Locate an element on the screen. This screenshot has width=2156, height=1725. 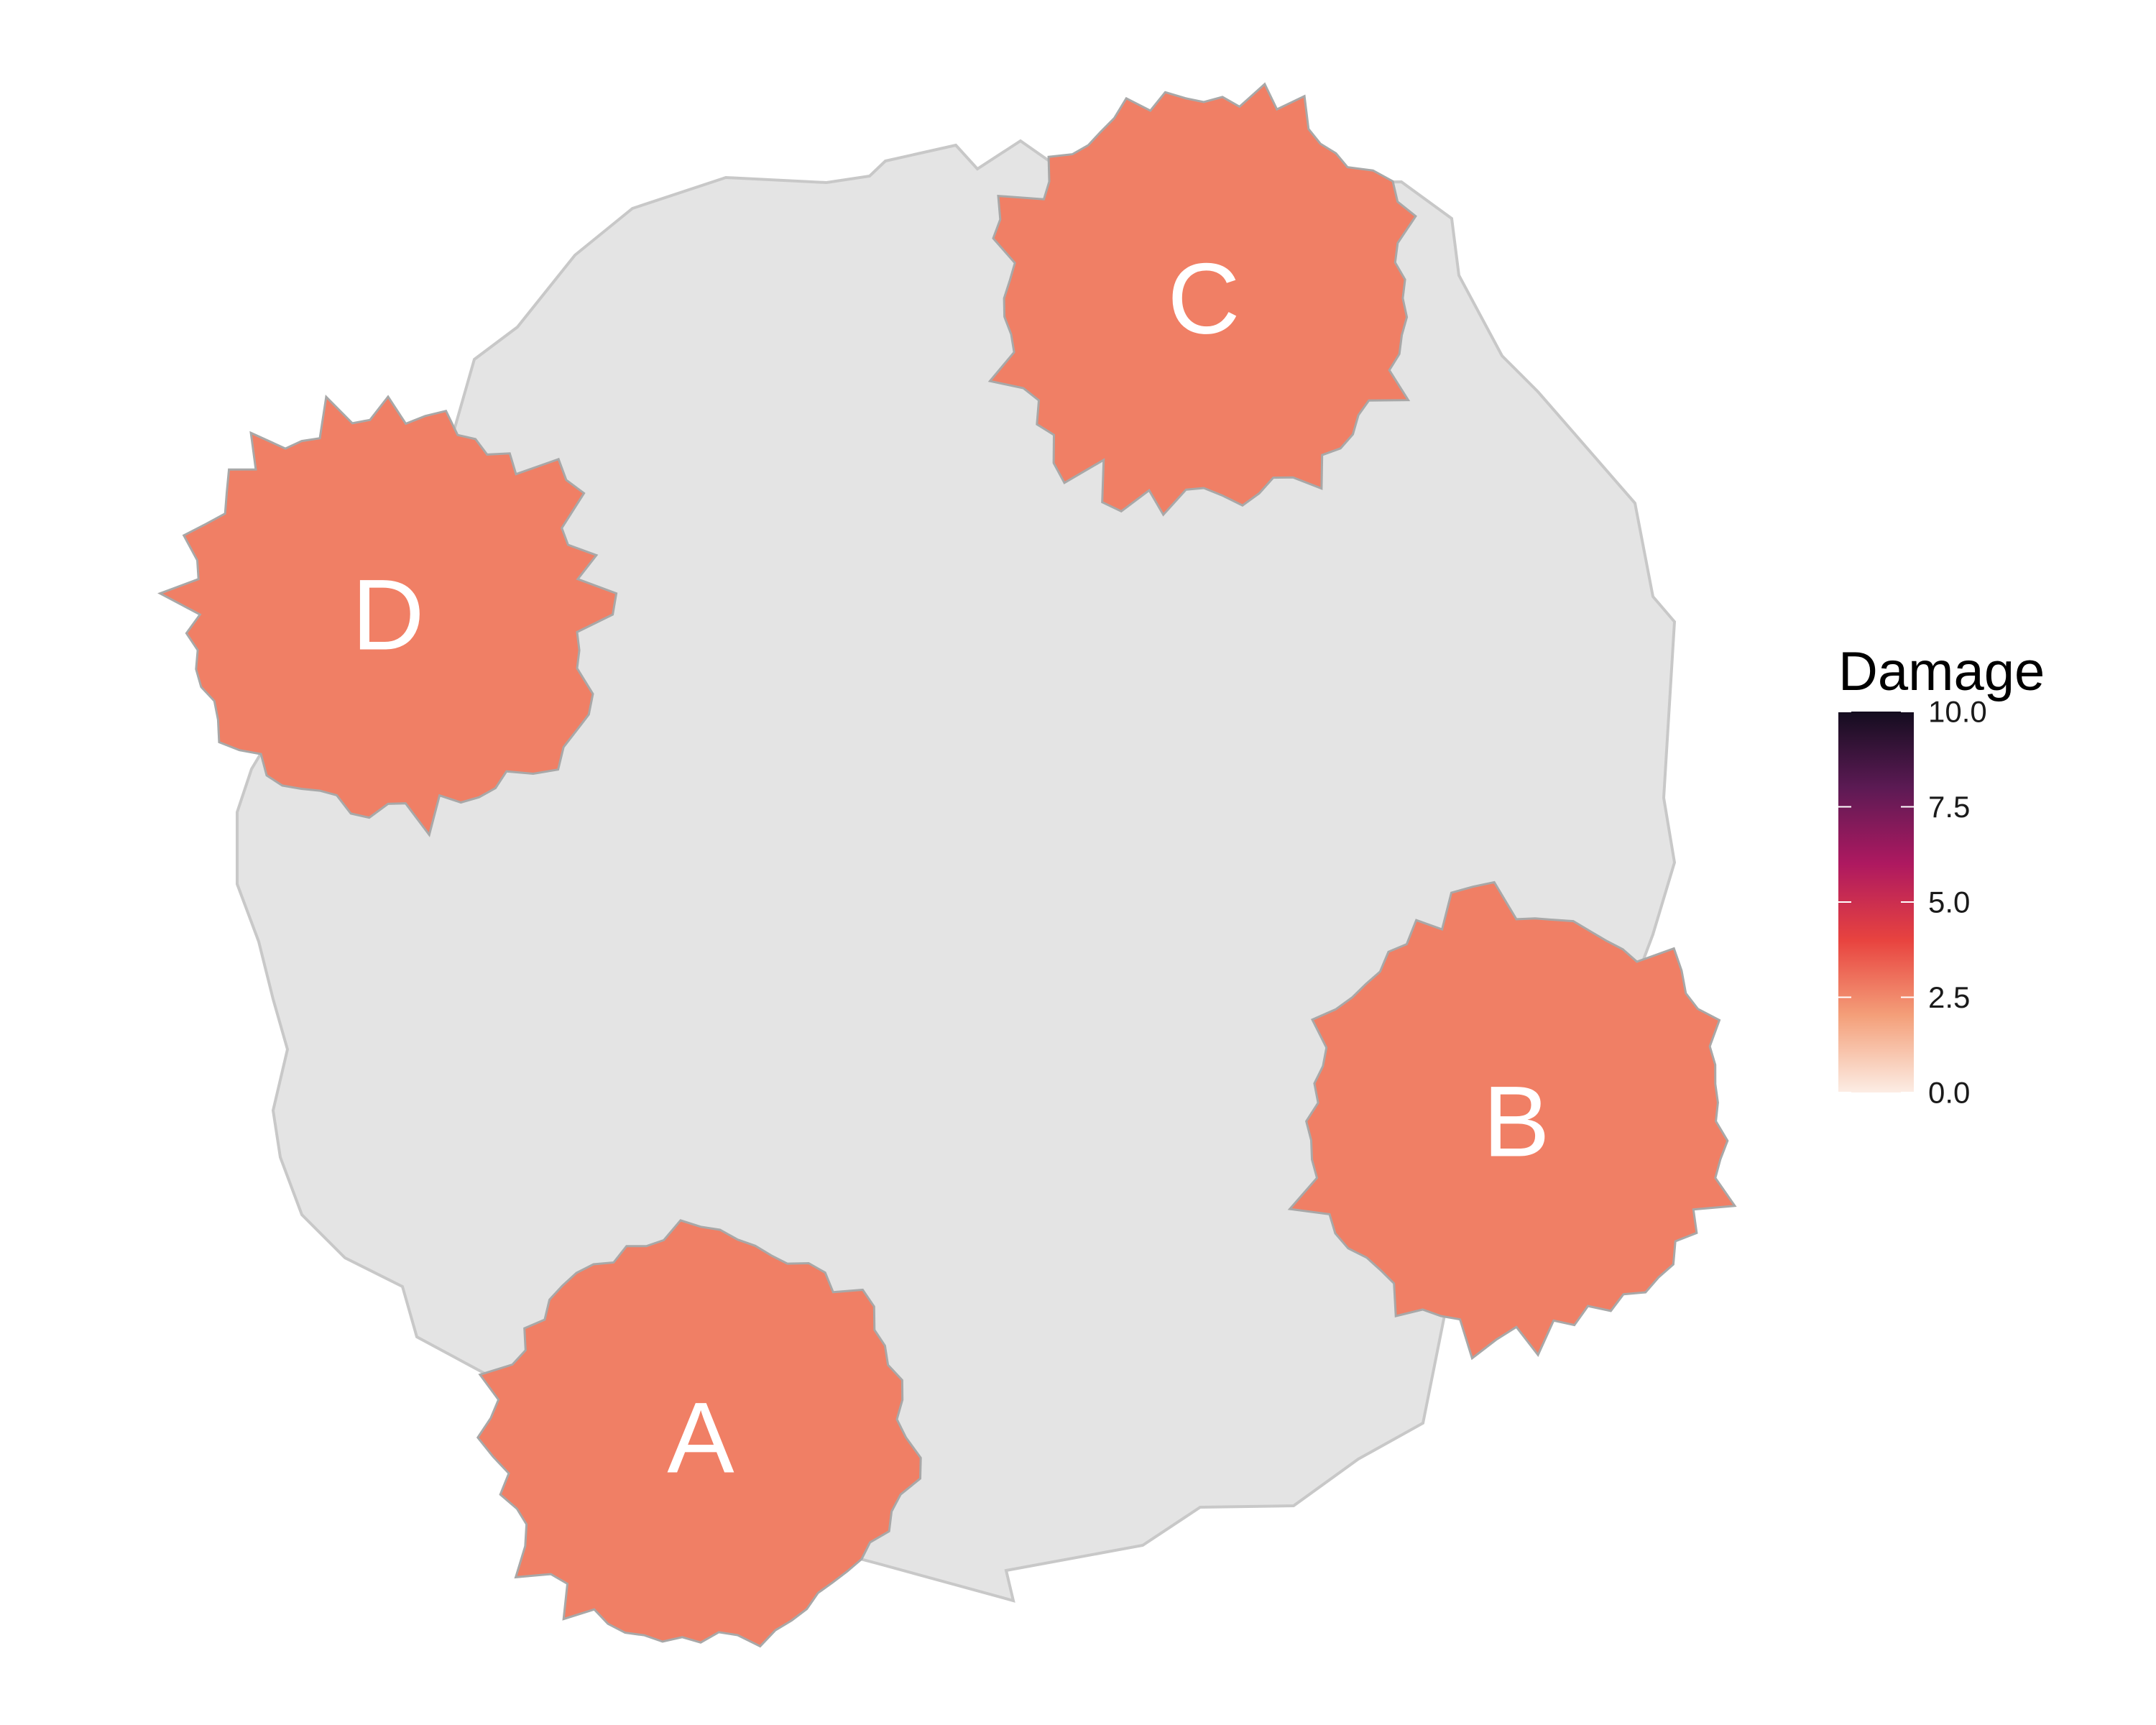
legend-tick: 7.5 is located at coordinates (1904, 807).